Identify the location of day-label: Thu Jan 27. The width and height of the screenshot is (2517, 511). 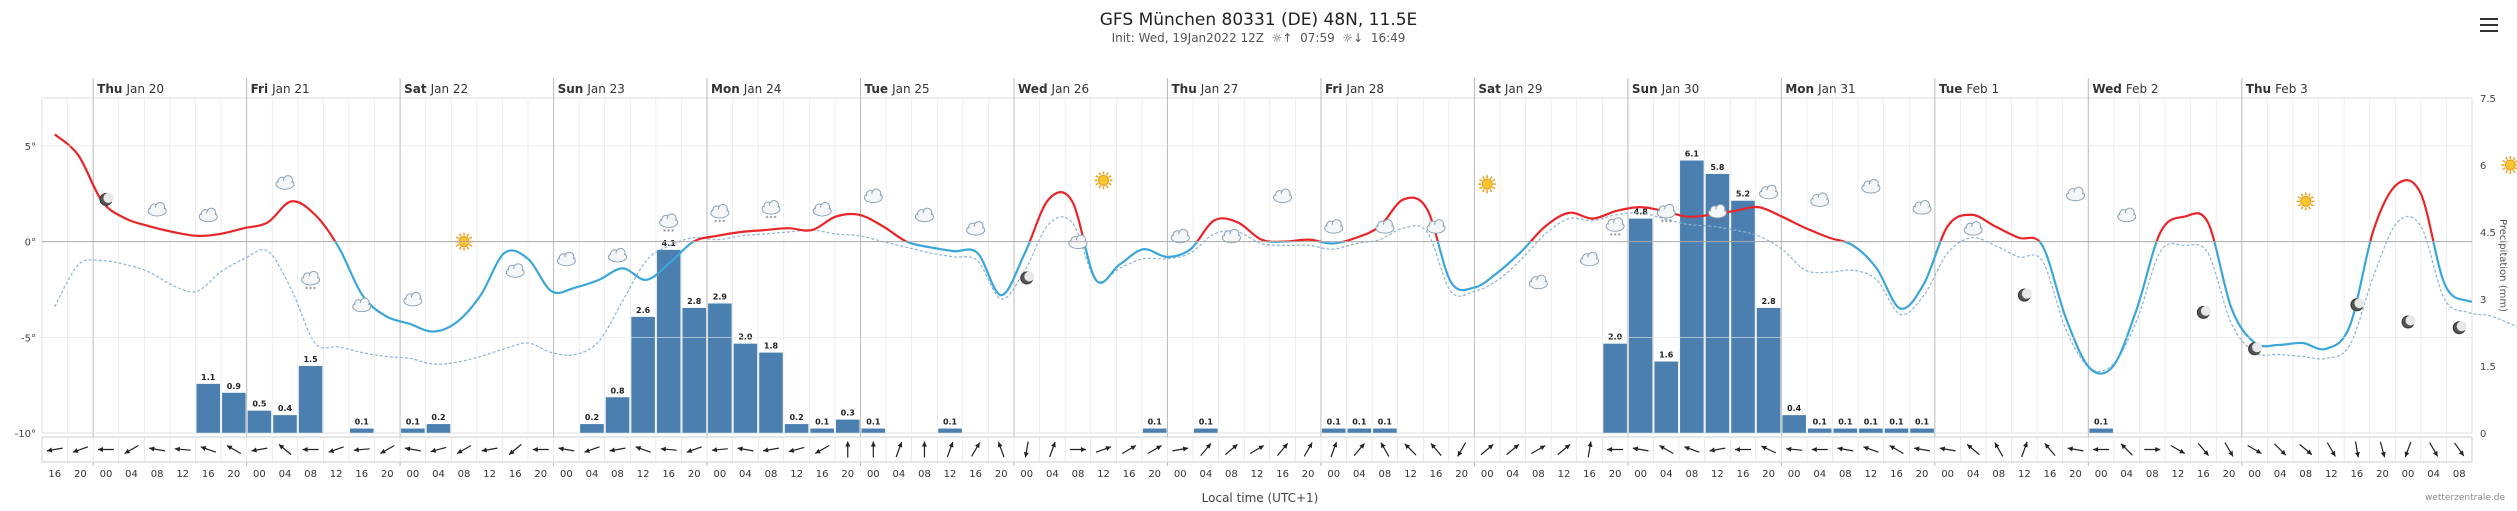
(1204, 89).